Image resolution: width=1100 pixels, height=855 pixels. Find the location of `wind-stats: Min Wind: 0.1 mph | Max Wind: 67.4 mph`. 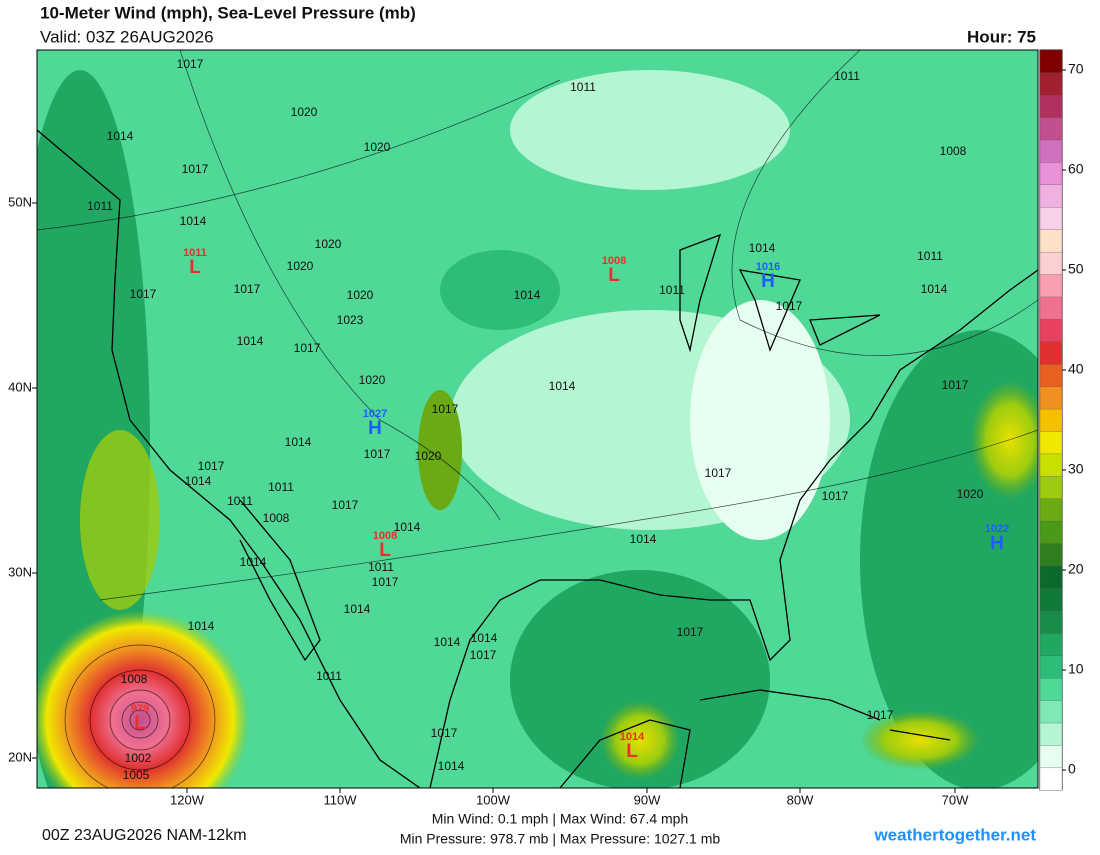

wind-stats: Min Wind: 0.1 mph | Max Wind: 67.4 mph is located at coordinates (560, 819).